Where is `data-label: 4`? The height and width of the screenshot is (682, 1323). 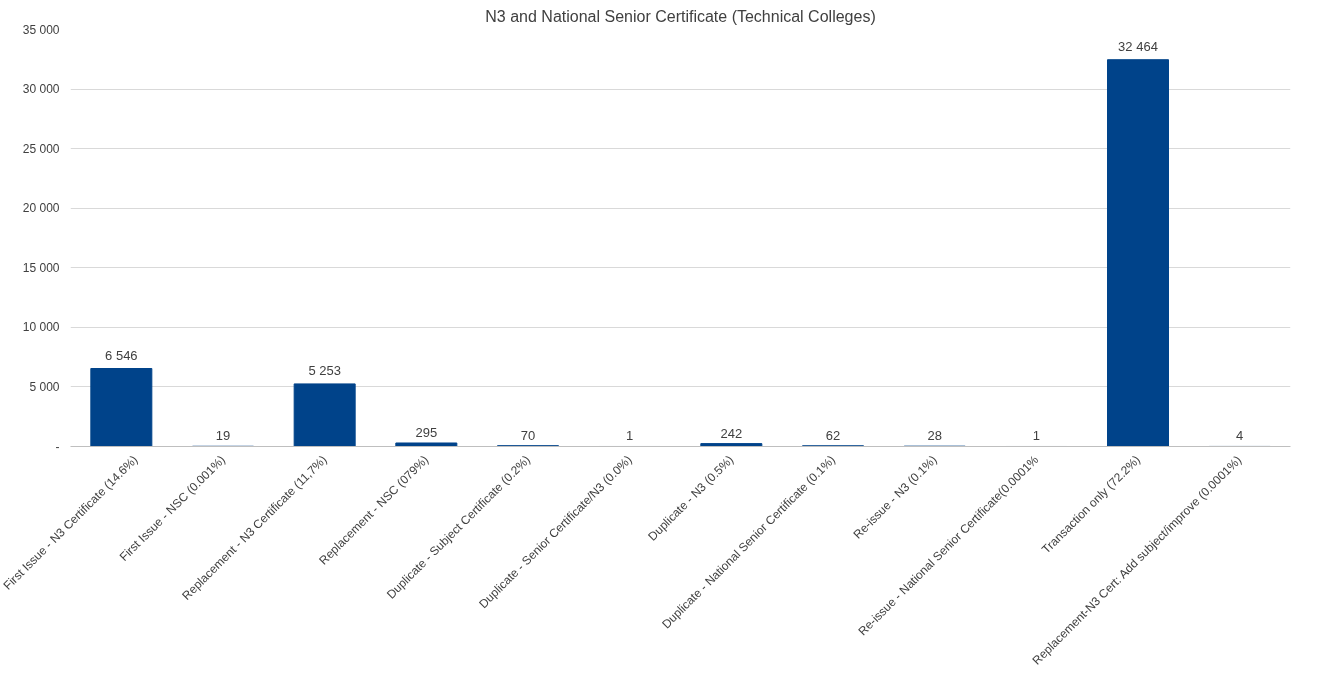 data-label: 4 is located at coordinates (1240, 436).